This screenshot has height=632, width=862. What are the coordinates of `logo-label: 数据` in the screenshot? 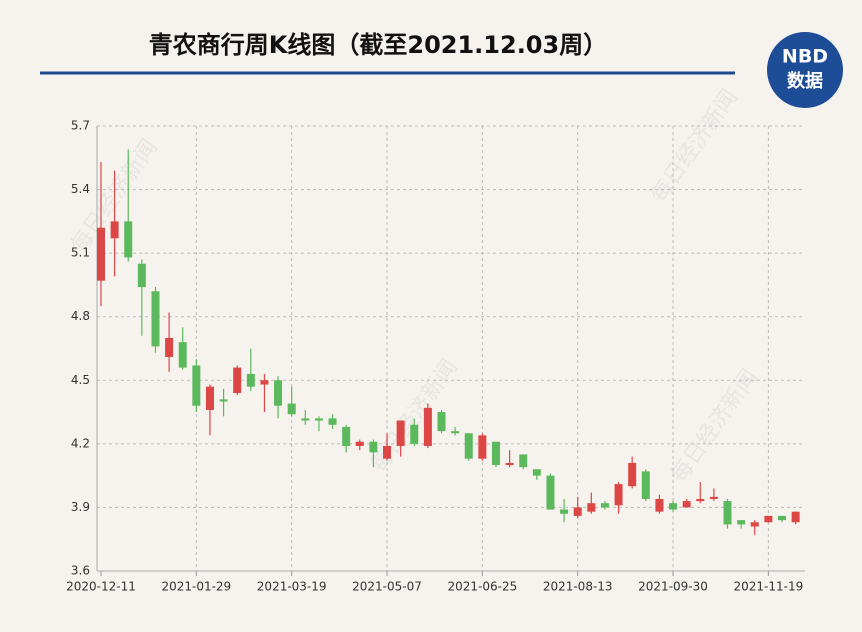 It's located at (805, 81).